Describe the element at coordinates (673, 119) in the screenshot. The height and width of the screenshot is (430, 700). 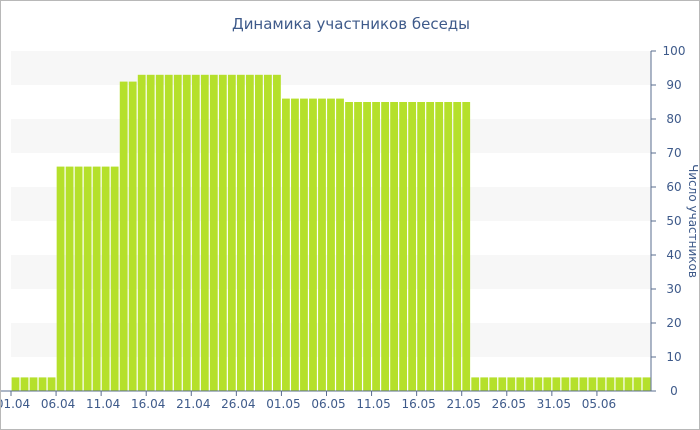
I see `y-tick-label: 80` at that location.